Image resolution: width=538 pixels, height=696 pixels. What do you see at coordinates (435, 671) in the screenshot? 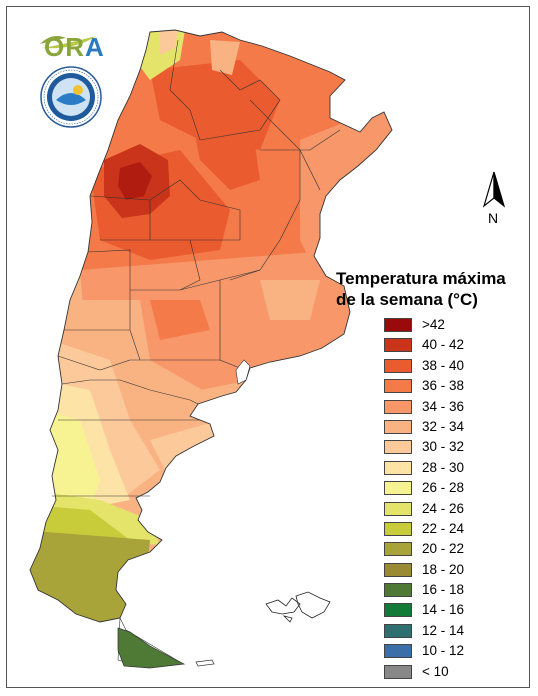
I see `legend-label: < 10` at bounding box center [435, 671].